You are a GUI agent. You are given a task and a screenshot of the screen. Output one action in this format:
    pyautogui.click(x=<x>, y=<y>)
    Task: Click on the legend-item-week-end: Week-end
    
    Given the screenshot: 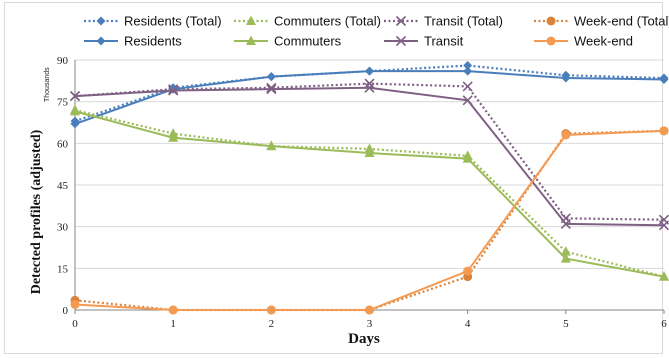 What is the action you would take?
    pyautogui.click(x=583, y=41)
    